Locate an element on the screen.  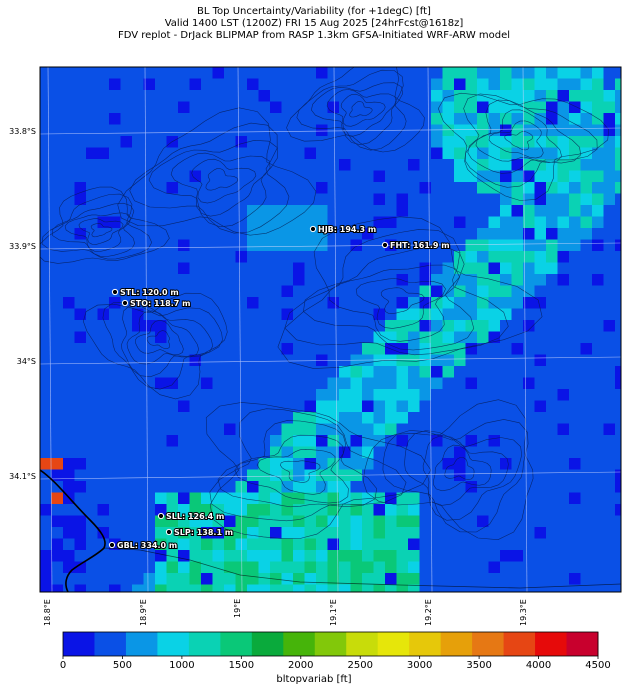
bay-coast is located at coordinates (362, 568).